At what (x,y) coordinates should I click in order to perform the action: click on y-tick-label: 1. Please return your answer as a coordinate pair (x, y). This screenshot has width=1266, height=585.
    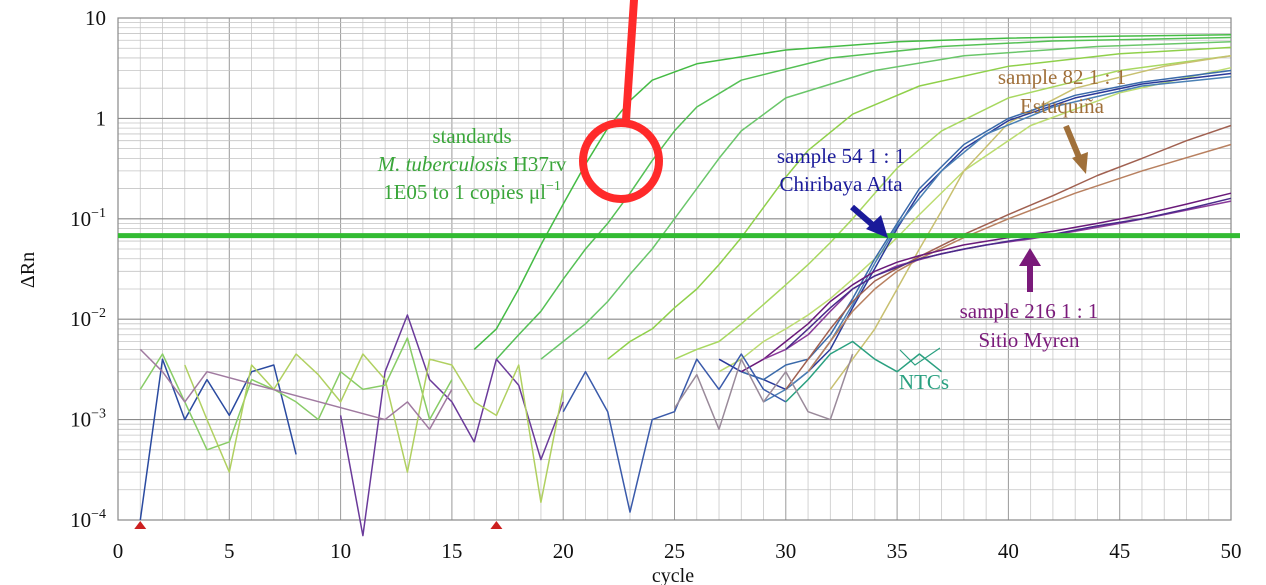
    Looking at the image, I should click on (101, 118).